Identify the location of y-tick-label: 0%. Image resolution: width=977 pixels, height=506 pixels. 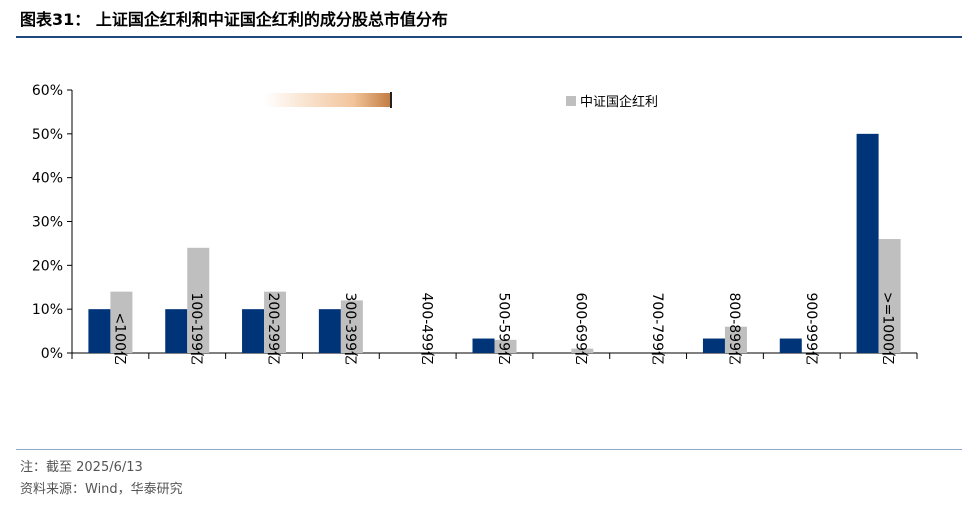
(52, 354).